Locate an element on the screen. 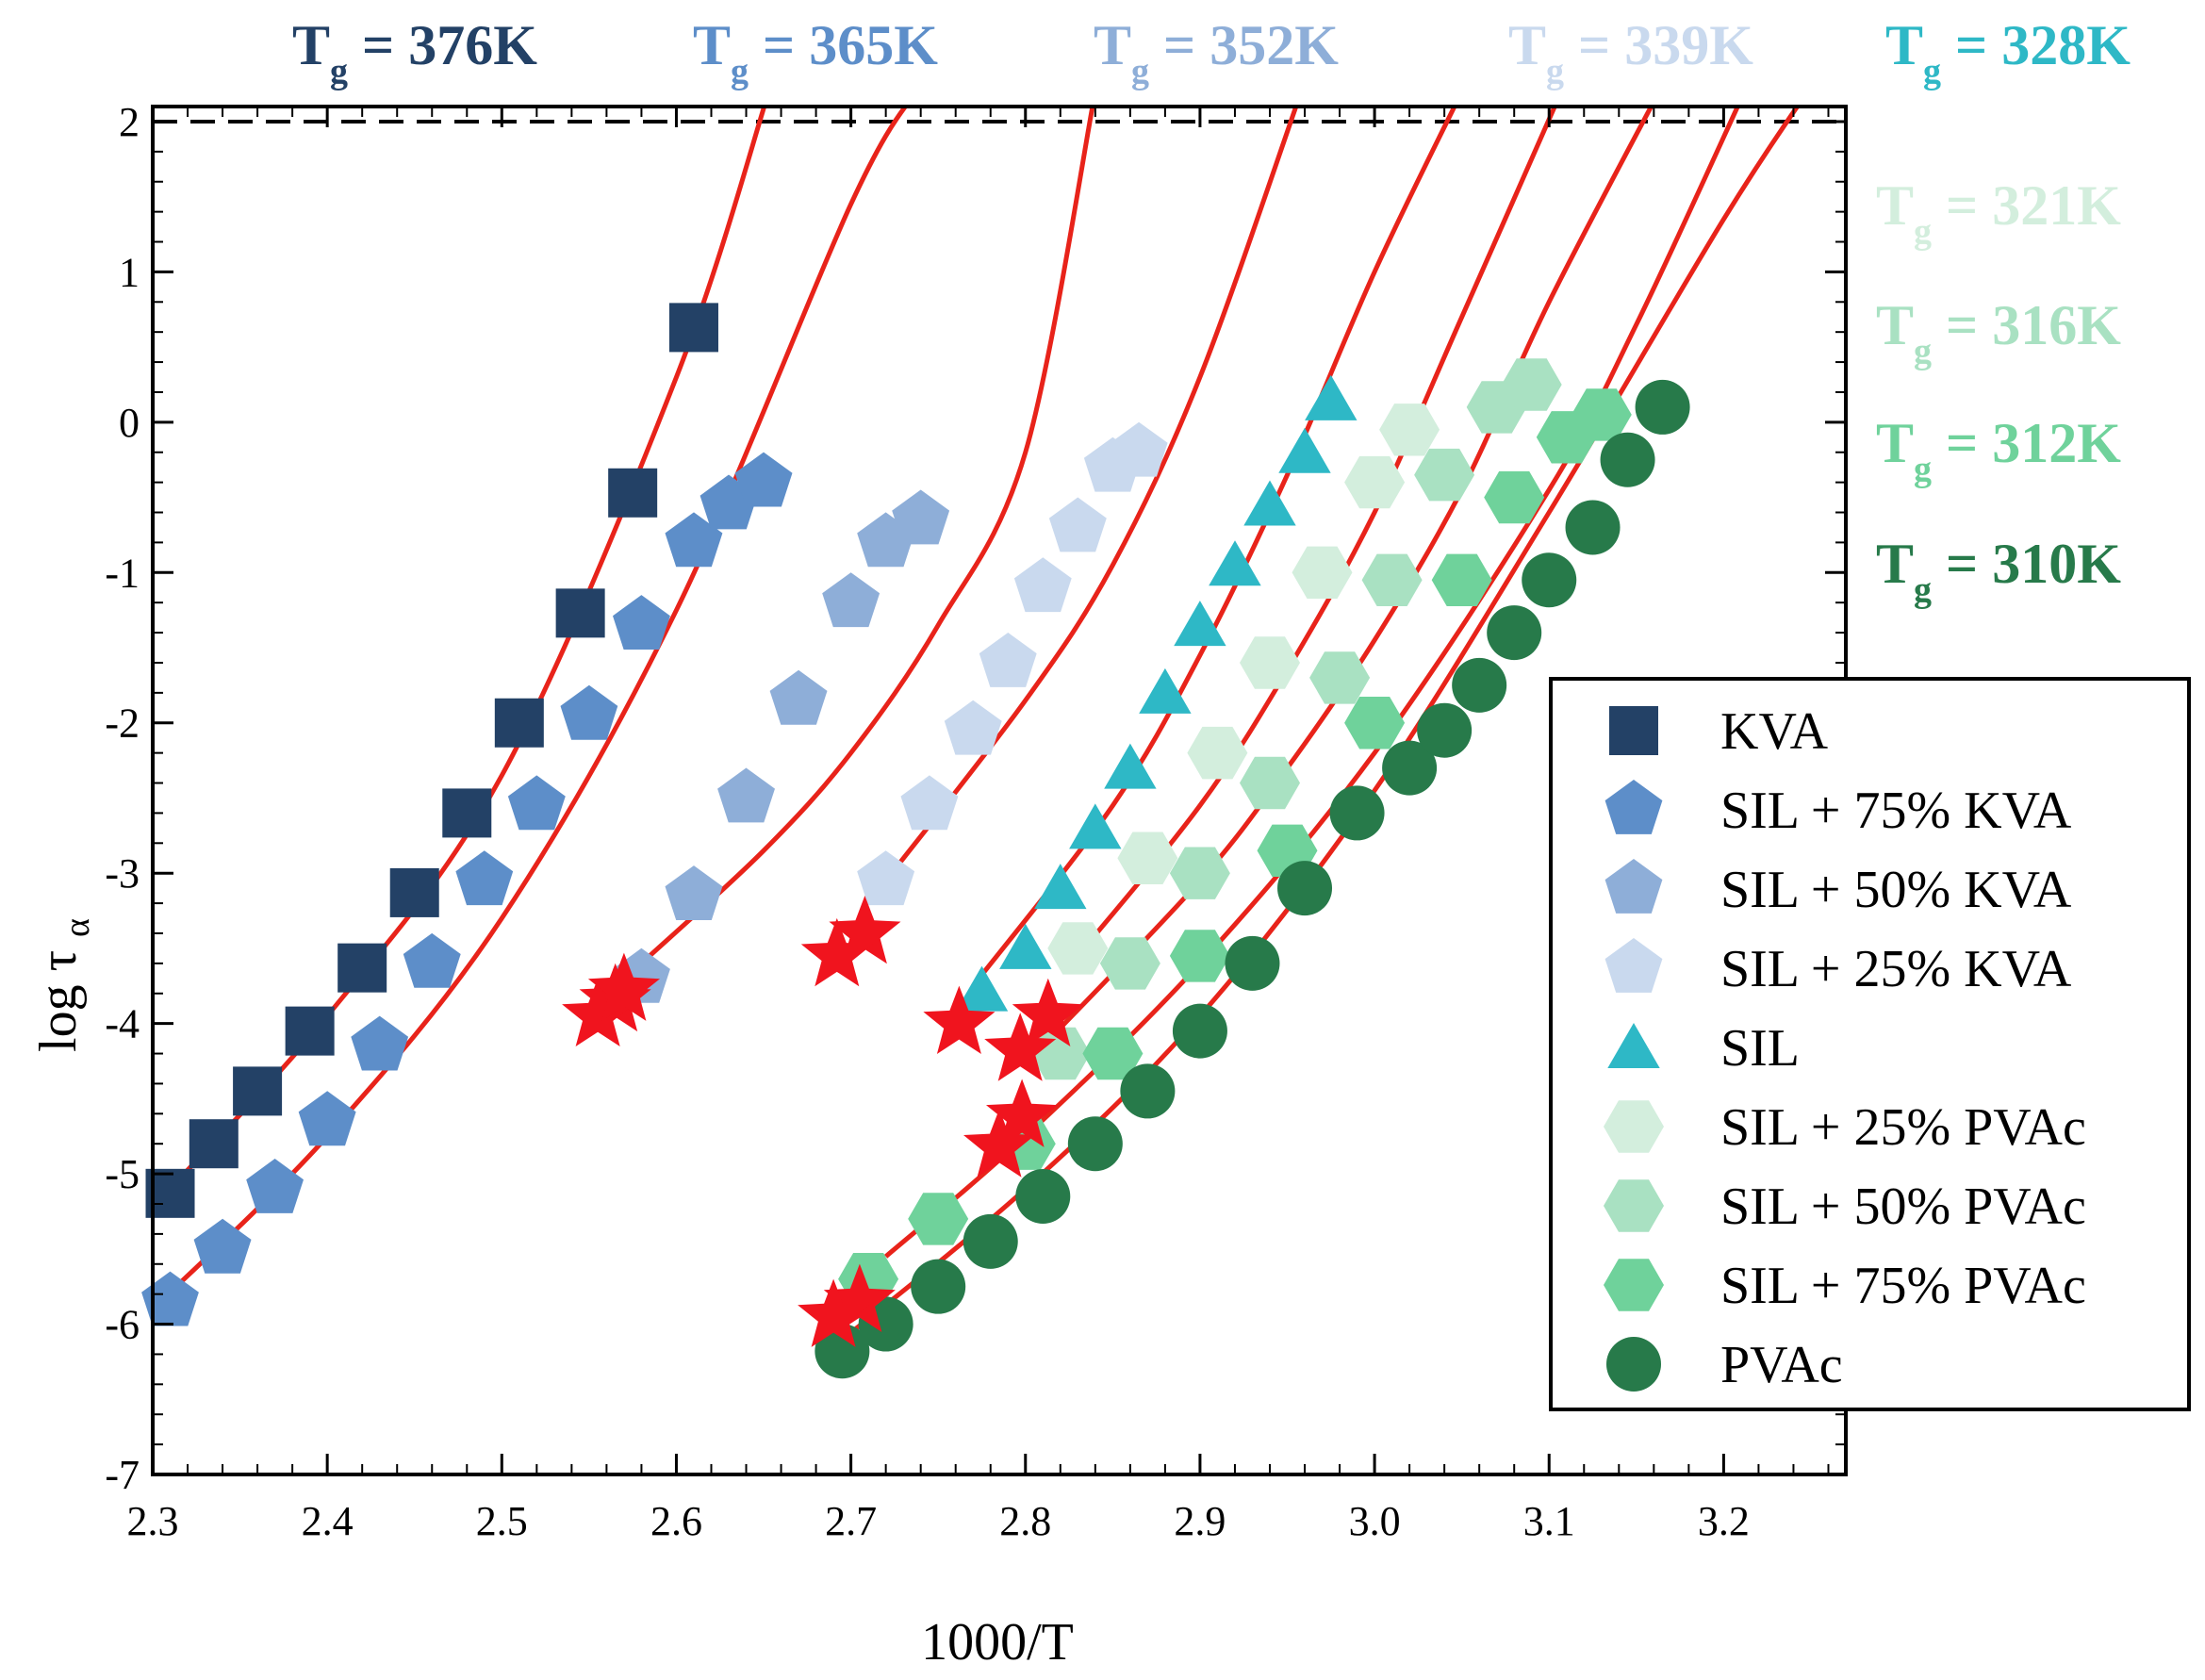 This screenshot has height=1680, width=2205. tg-label: Tg = 328K is located at coordinates (2008, 52).